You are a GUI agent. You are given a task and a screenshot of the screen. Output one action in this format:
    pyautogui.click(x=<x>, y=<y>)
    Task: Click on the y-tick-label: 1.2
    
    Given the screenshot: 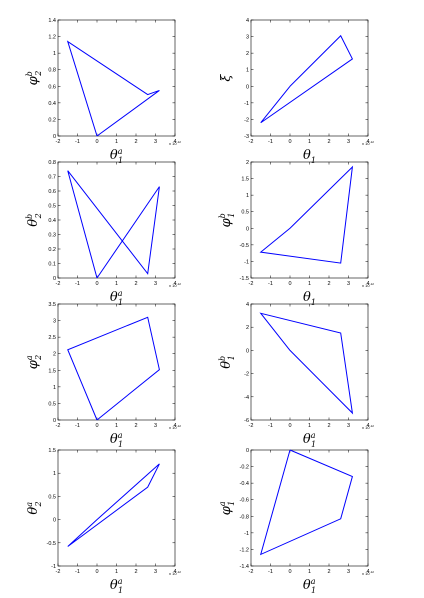 What is the action you would take?
    pyautogui.click(x=52, y=38)
    